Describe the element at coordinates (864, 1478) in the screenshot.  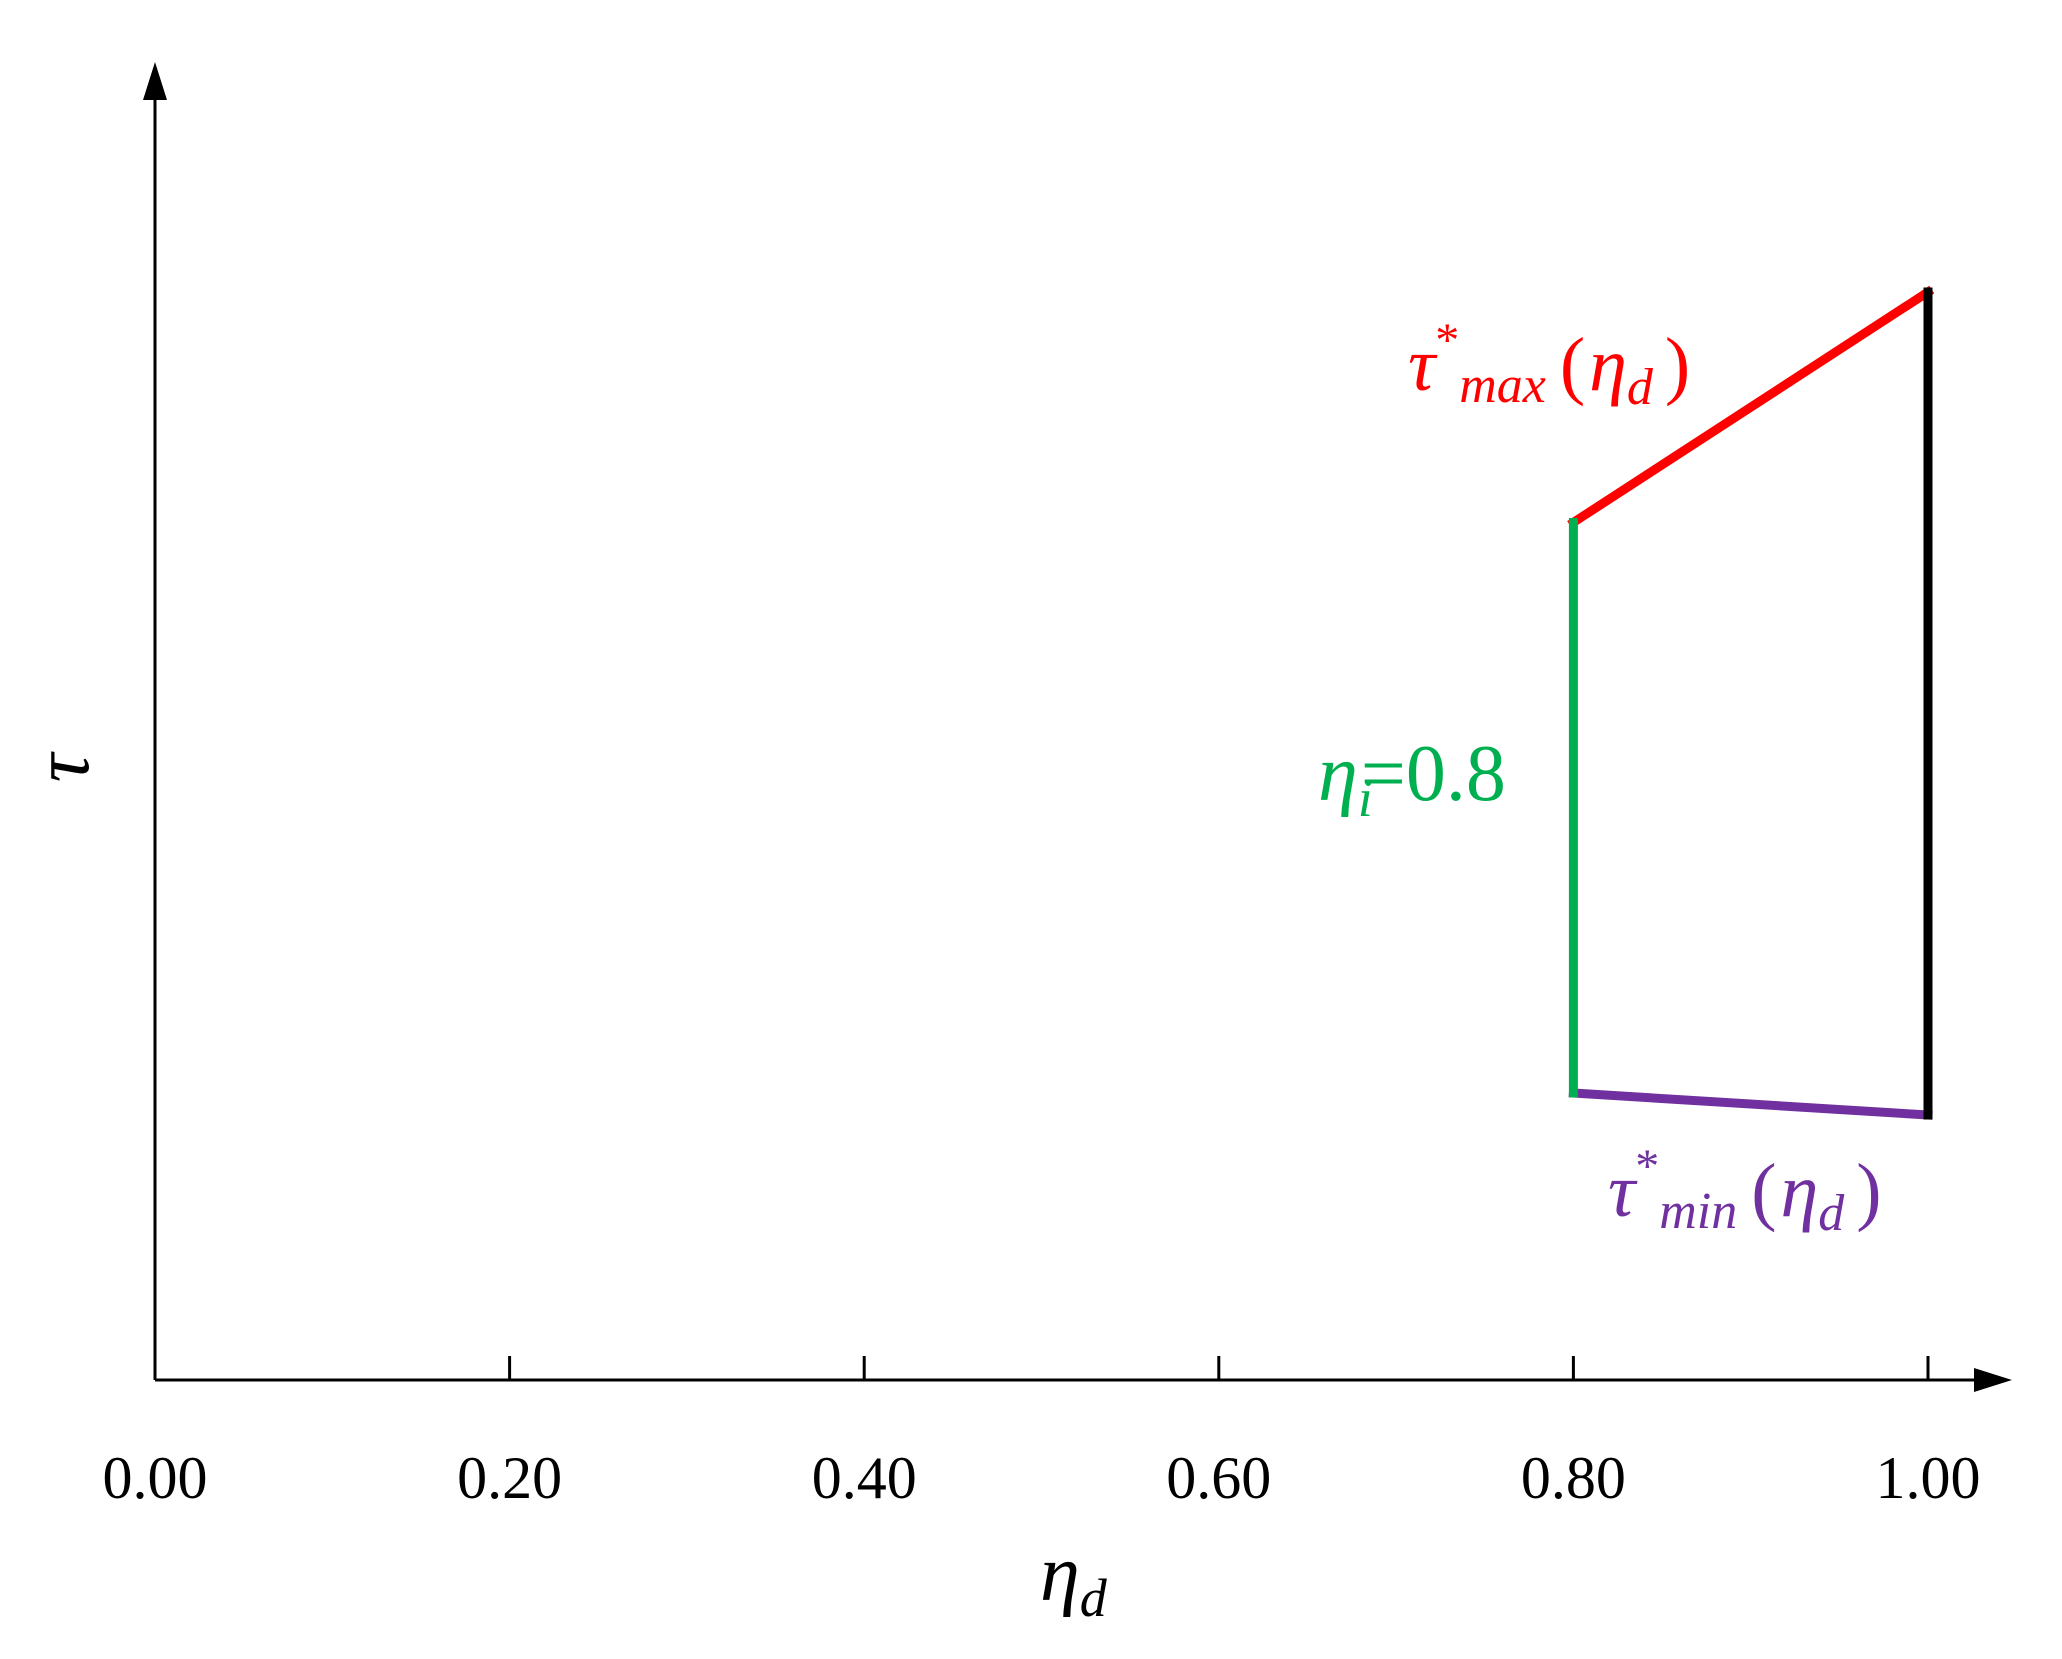
I see `x-tick-label: 0.40` at that location.